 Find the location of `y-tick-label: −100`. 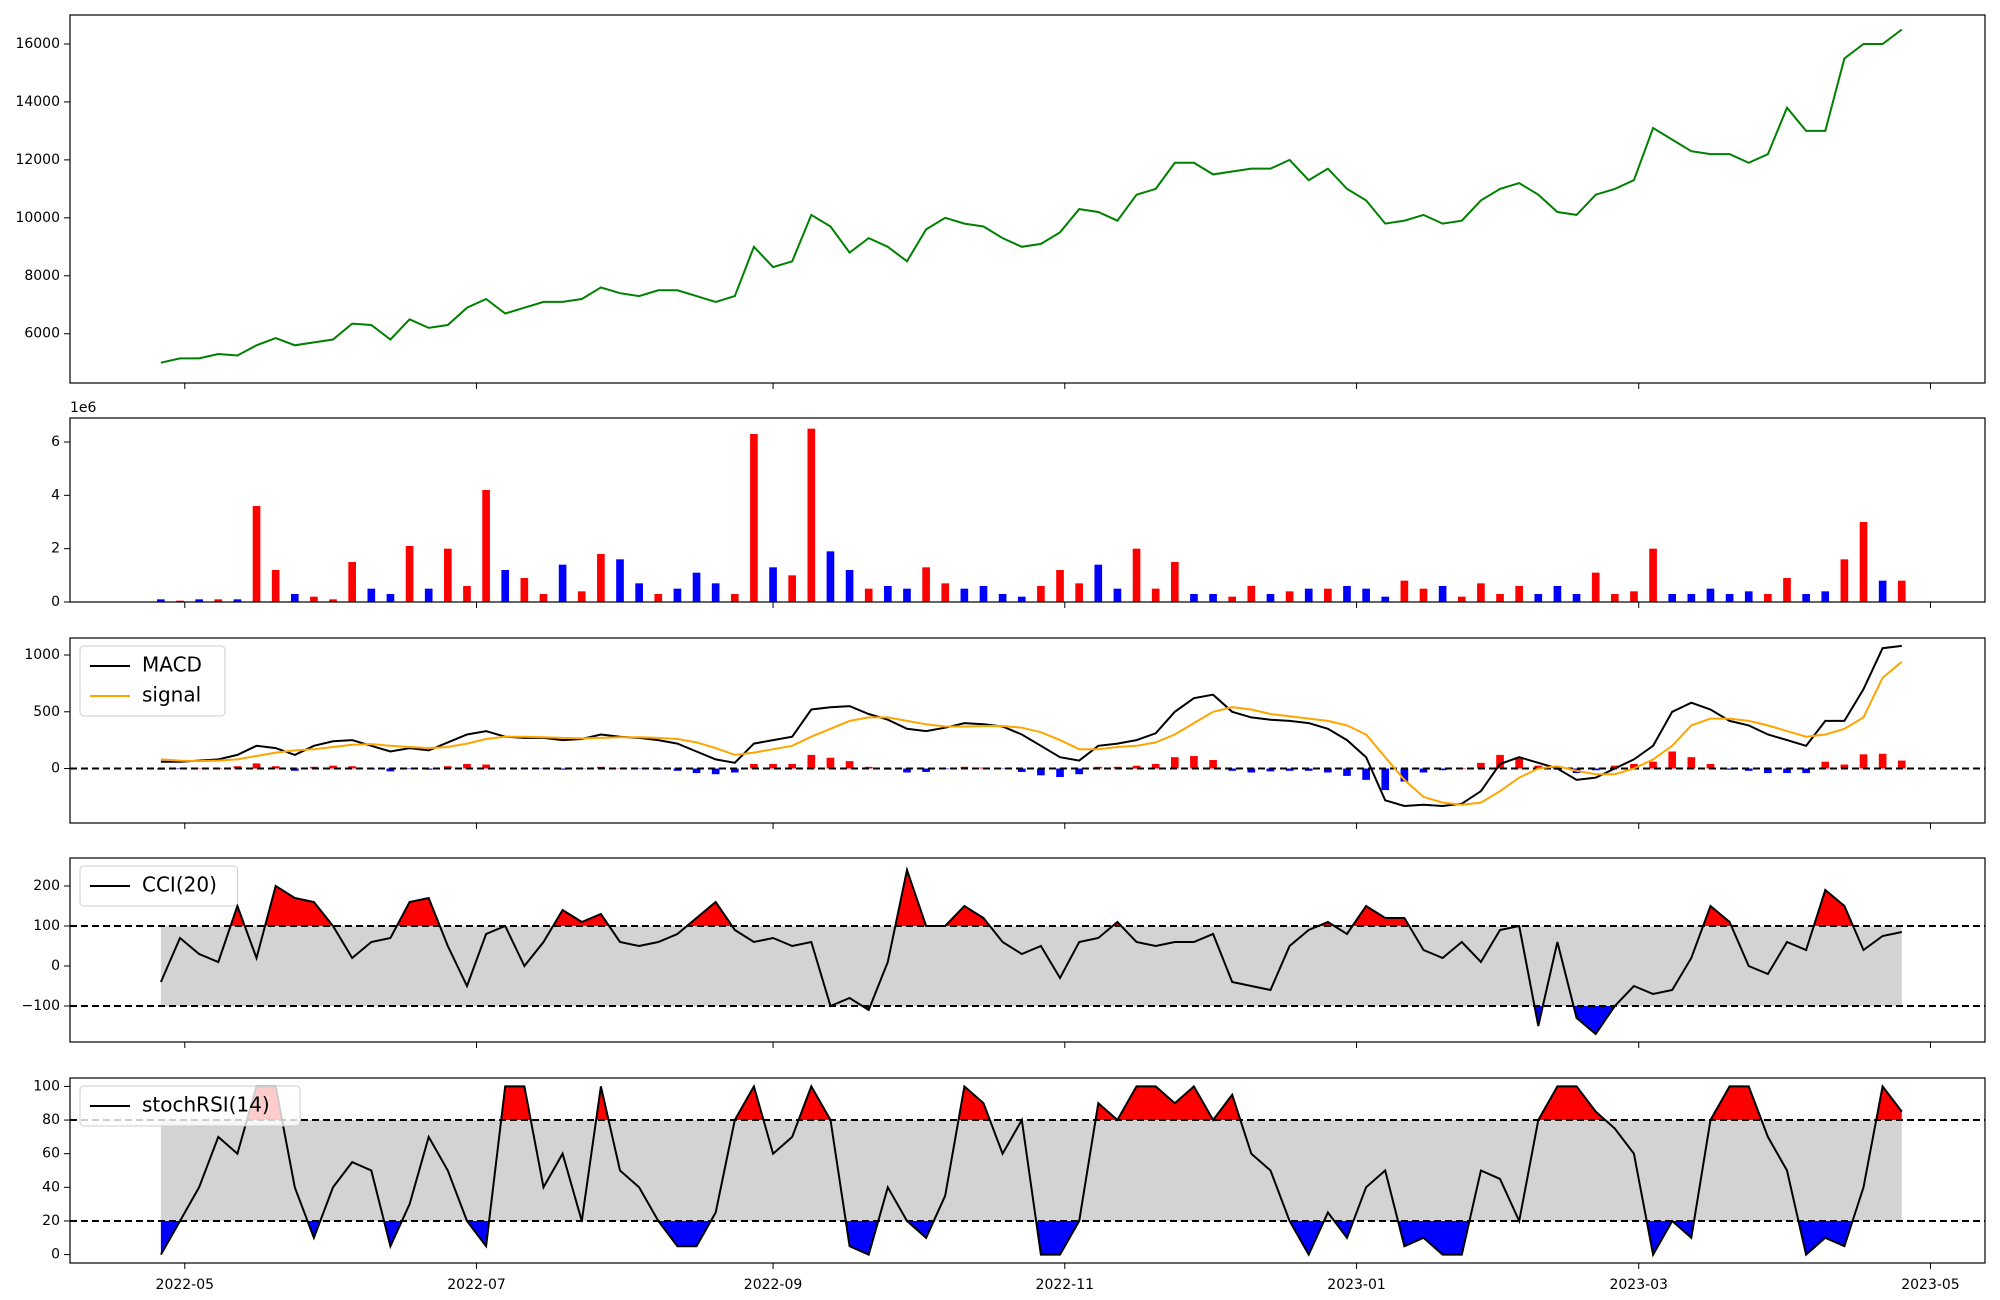

y-tick-label: −100 is located at coordinates (41, 1006).